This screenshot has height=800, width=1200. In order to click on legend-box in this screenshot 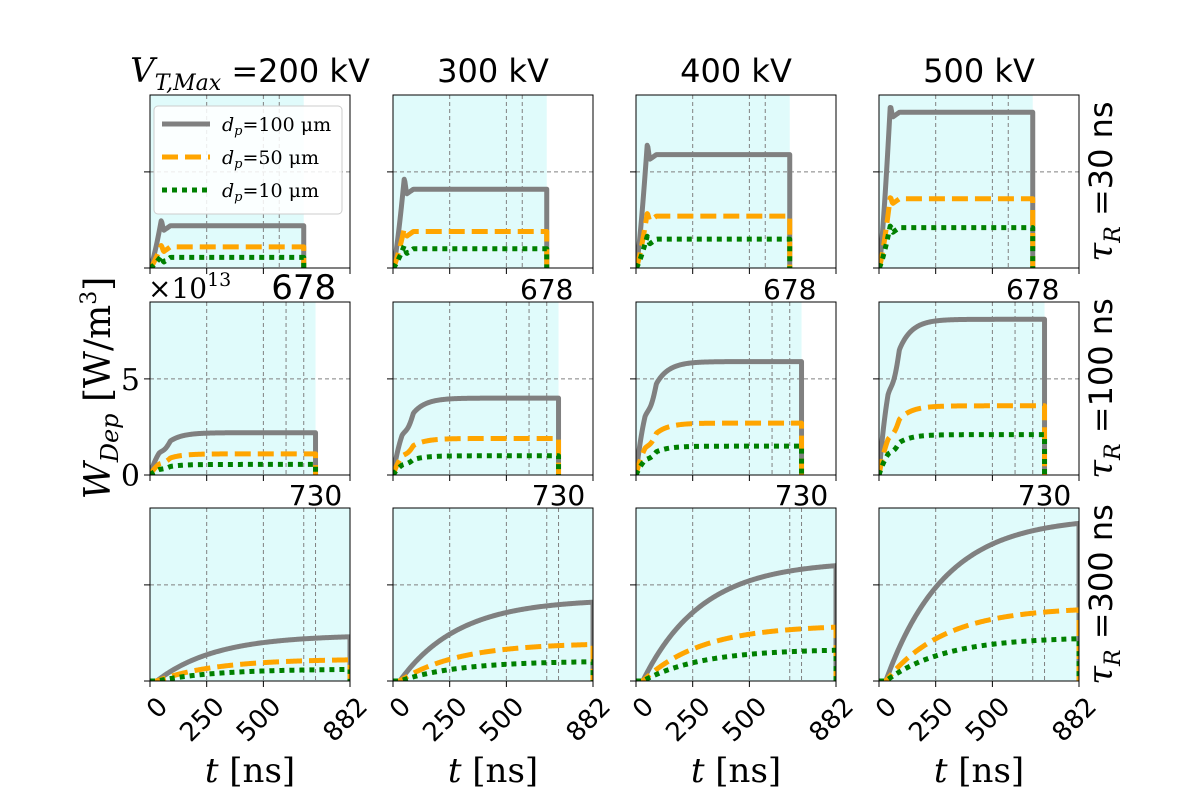, I will do `click(248, 160)`.